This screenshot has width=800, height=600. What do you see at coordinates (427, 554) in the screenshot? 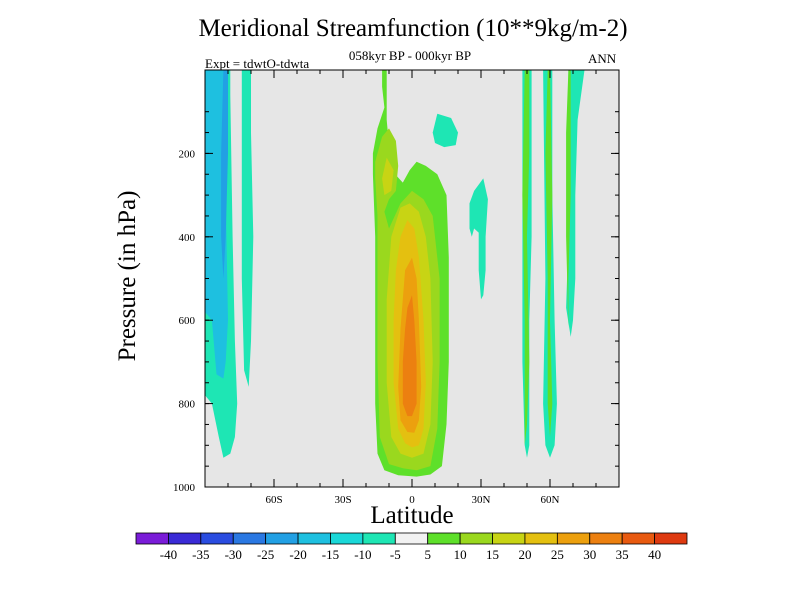
I see `colorbar-label-8: 5` at bounding box center [427, 554].